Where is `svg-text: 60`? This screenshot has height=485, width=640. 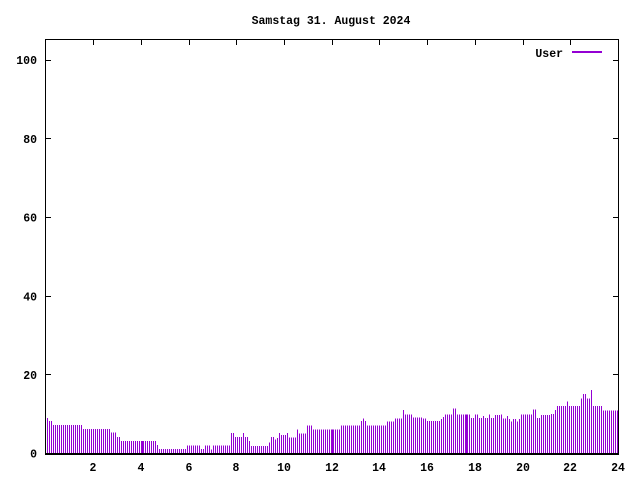
svg-text: 60 is located at coordinates (30, 219).